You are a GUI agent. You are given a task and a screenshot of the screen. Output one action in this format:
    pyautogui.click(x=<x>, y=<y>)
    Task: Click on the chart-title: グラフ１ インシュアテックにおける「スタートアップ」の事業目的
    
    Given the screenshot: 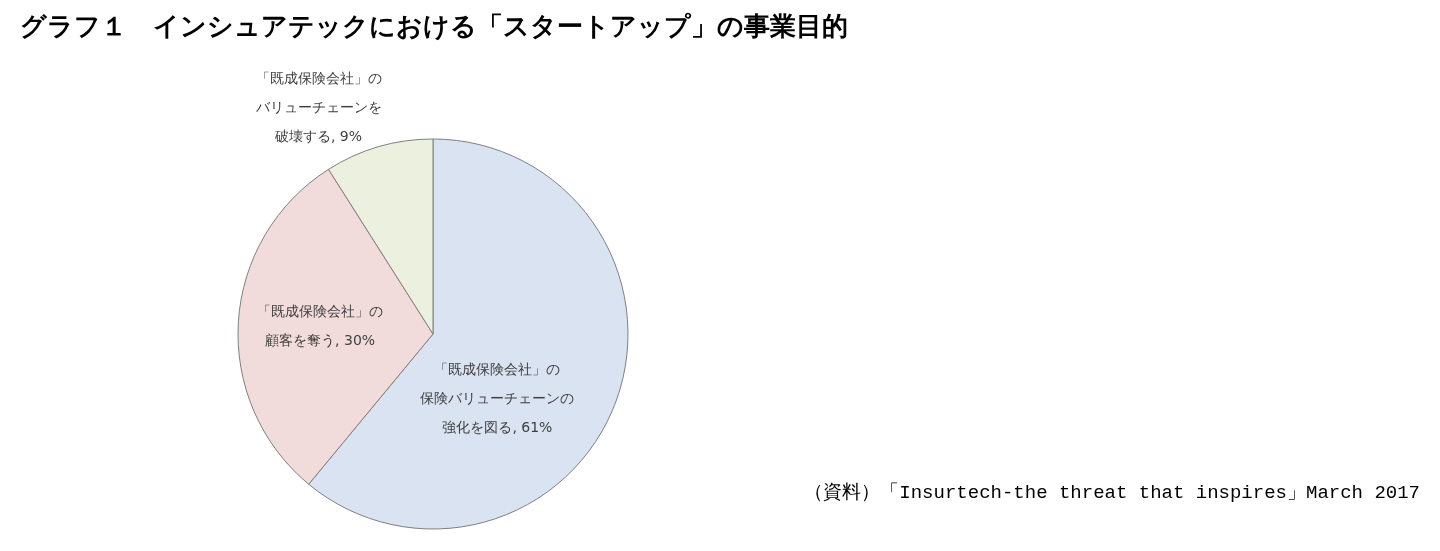 What is the action you would take?
    pyautogui.click(x=434, y=26)
    